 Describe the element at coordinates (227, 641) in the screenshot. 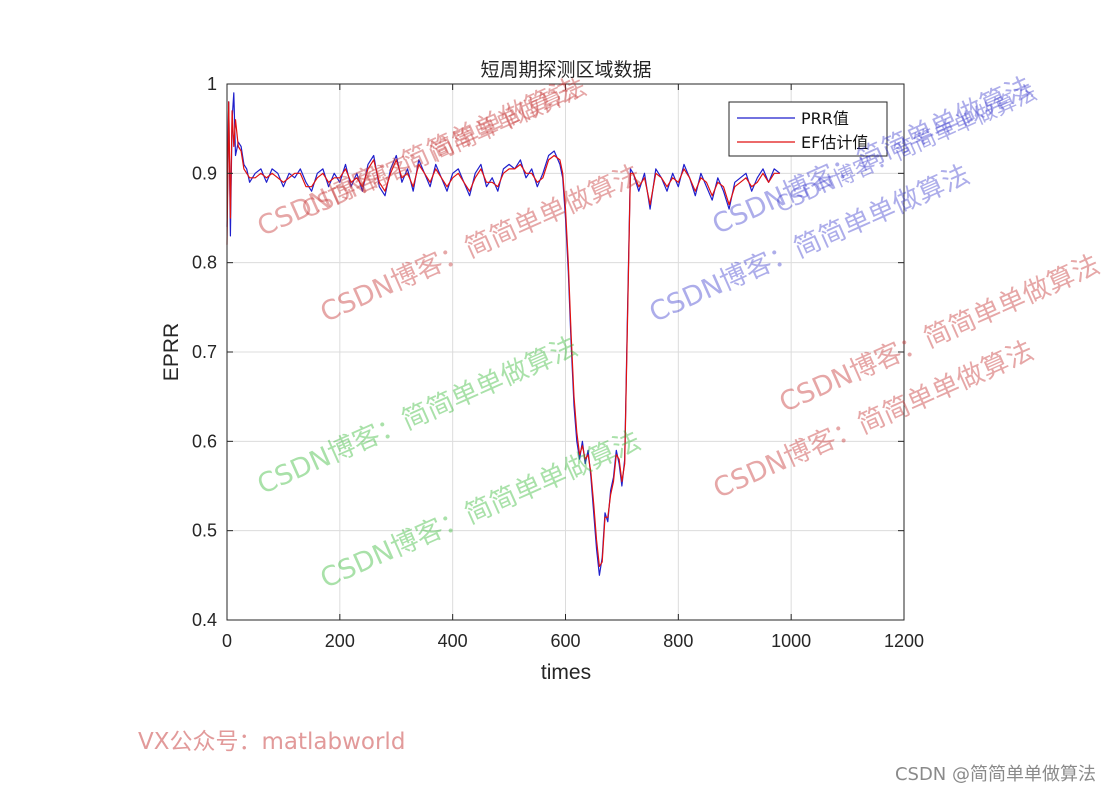

I see `x-tick-label: 0` at that location.